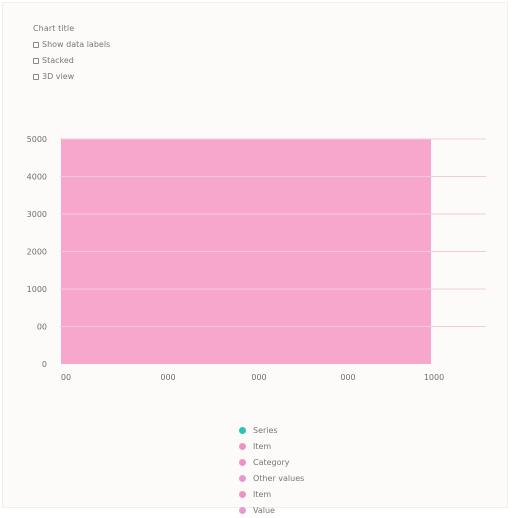  I want to click on legend-label: Value, so click(264, 510).